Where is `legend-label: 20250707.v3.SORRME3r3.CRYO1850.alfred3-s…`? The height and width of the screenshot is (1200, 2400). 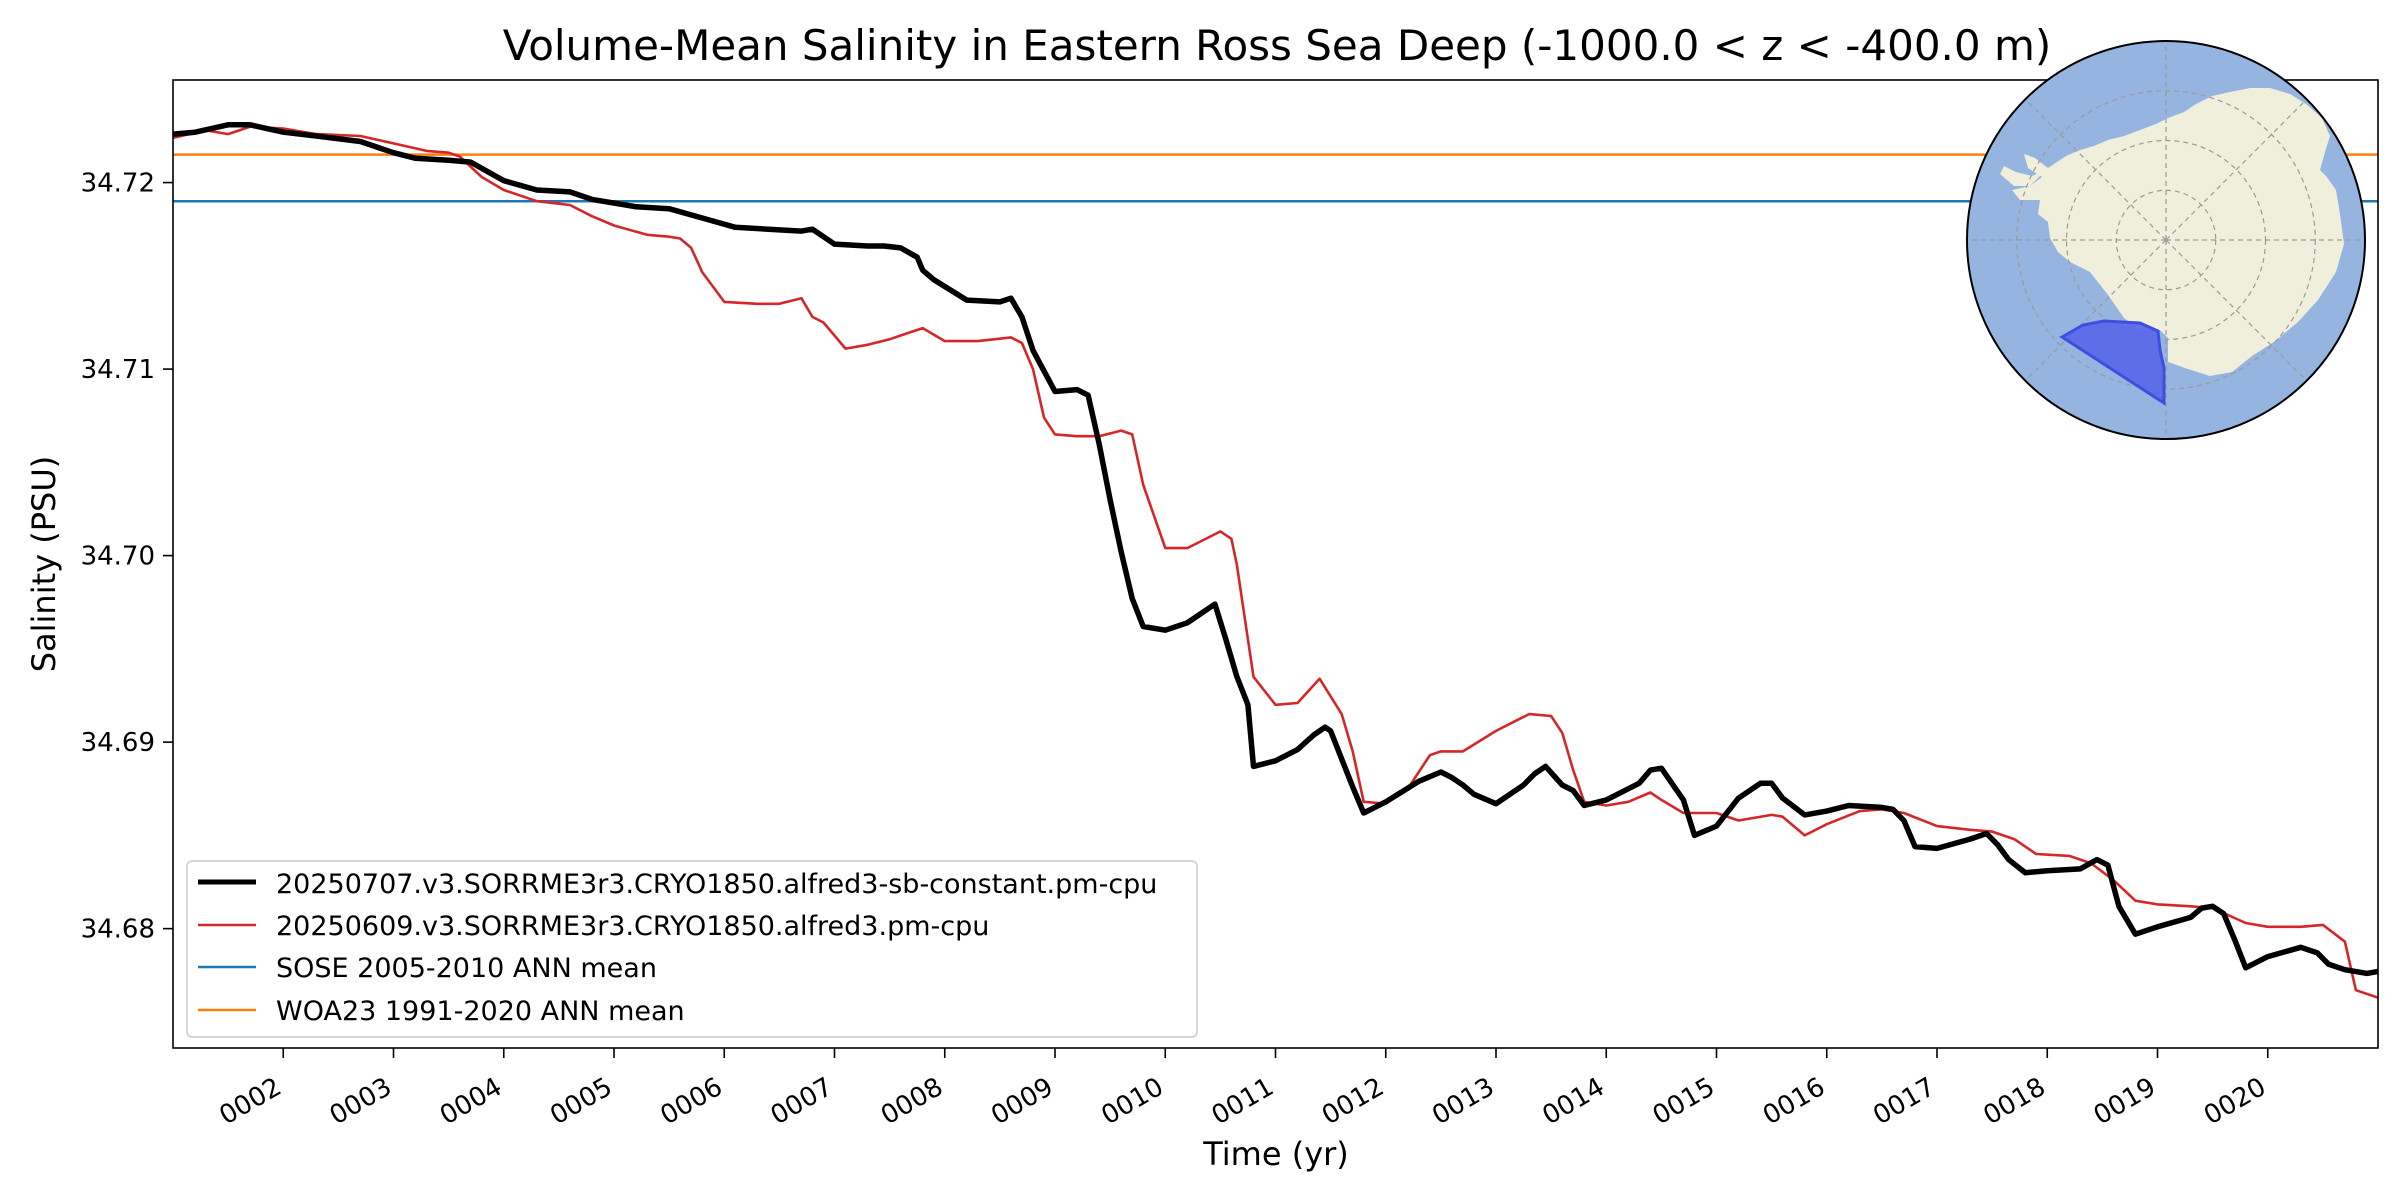
legend-label: 20250707.v3.SORRME3r3.CRYO1850.alfred3-s… is located at coordinates (716, 884).